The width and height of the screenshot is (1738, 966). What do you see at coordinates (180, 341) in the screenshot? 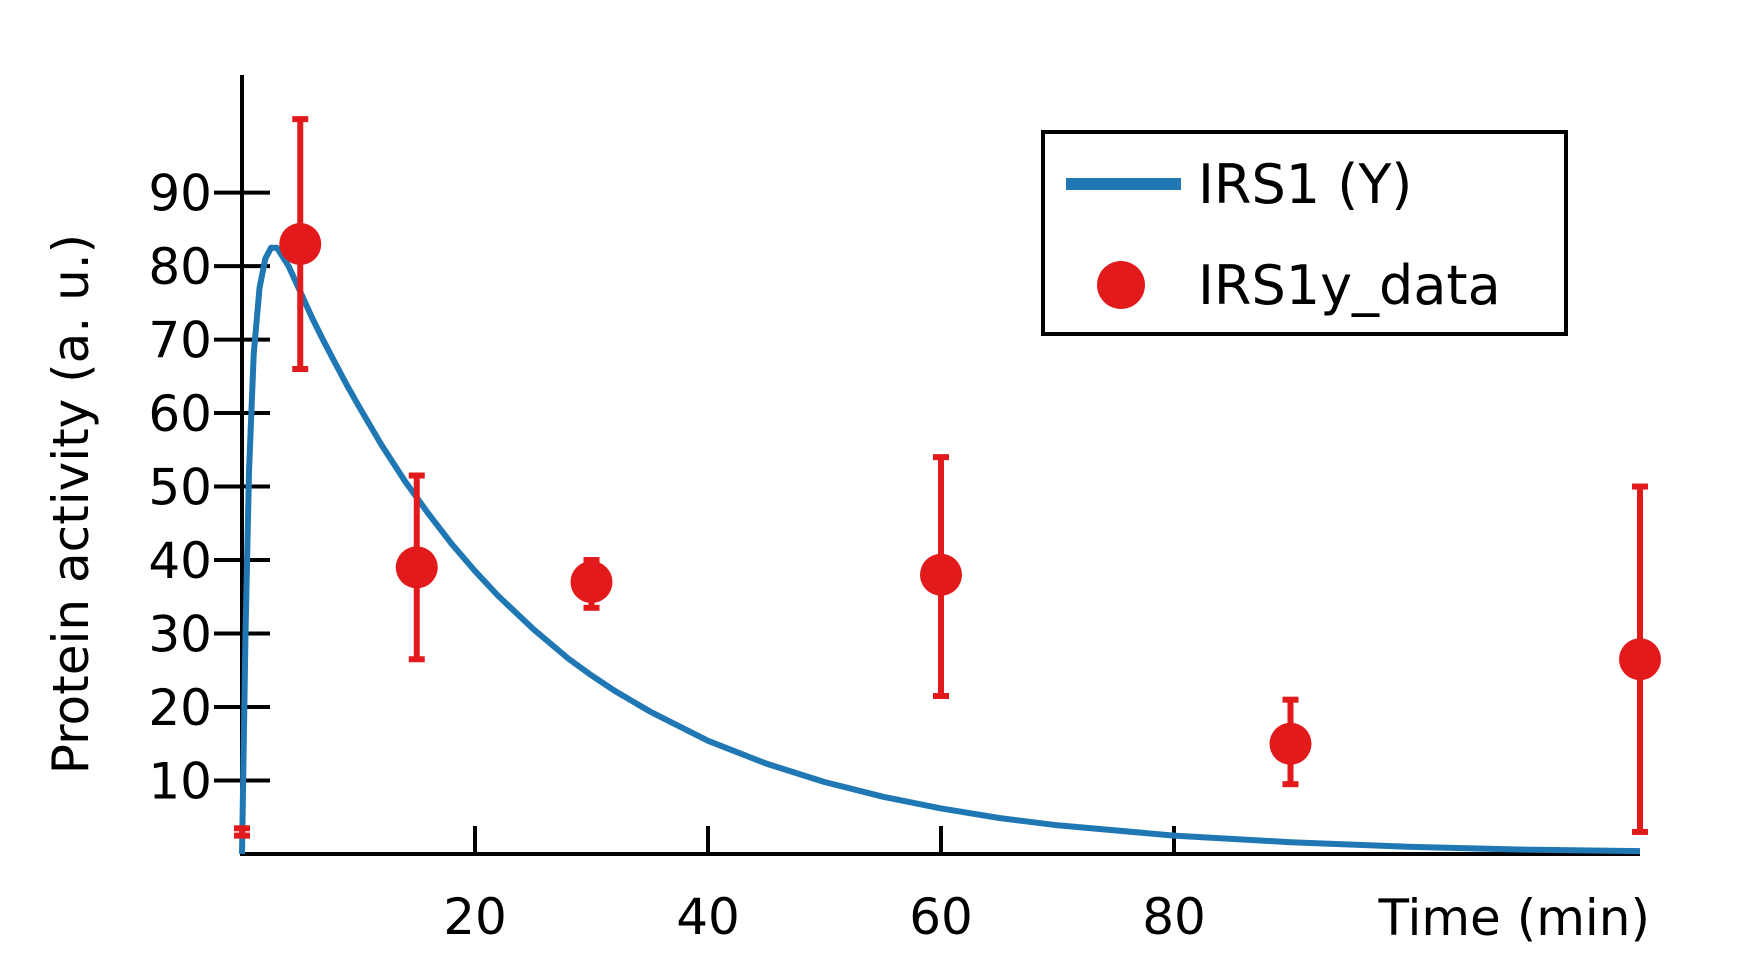
I see `y-tick-label: 70` at bounding box center [180, 341].